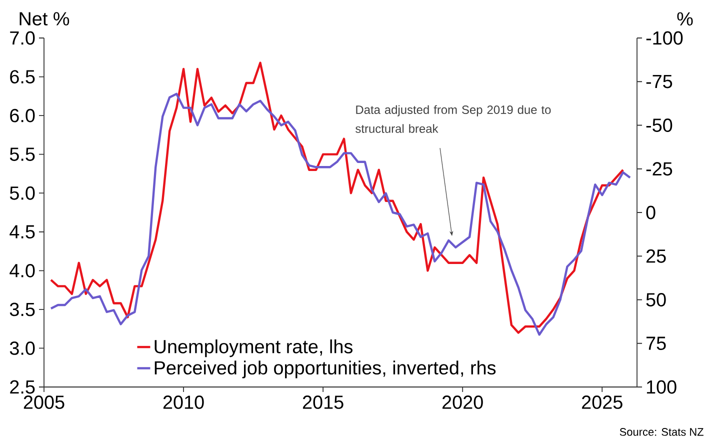 The width and height of the screenshot is (709, 441). Describe the element at coordinates (22, 309) in the screenshot. I see `y-tick-label: 3.5` at that location.